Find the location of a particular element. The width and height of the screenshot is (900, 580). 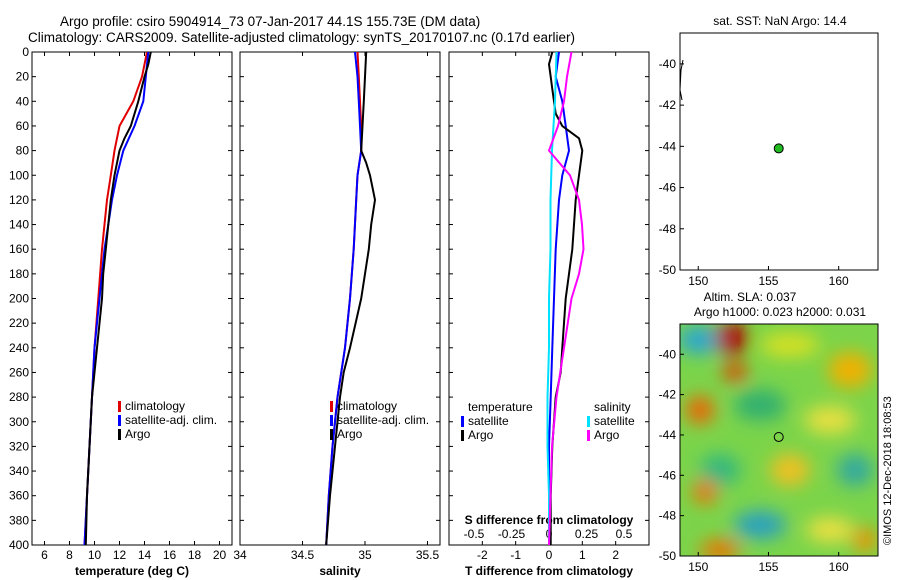

sst_panel-ytick-label: -40 is located at coordinates (668, 64).